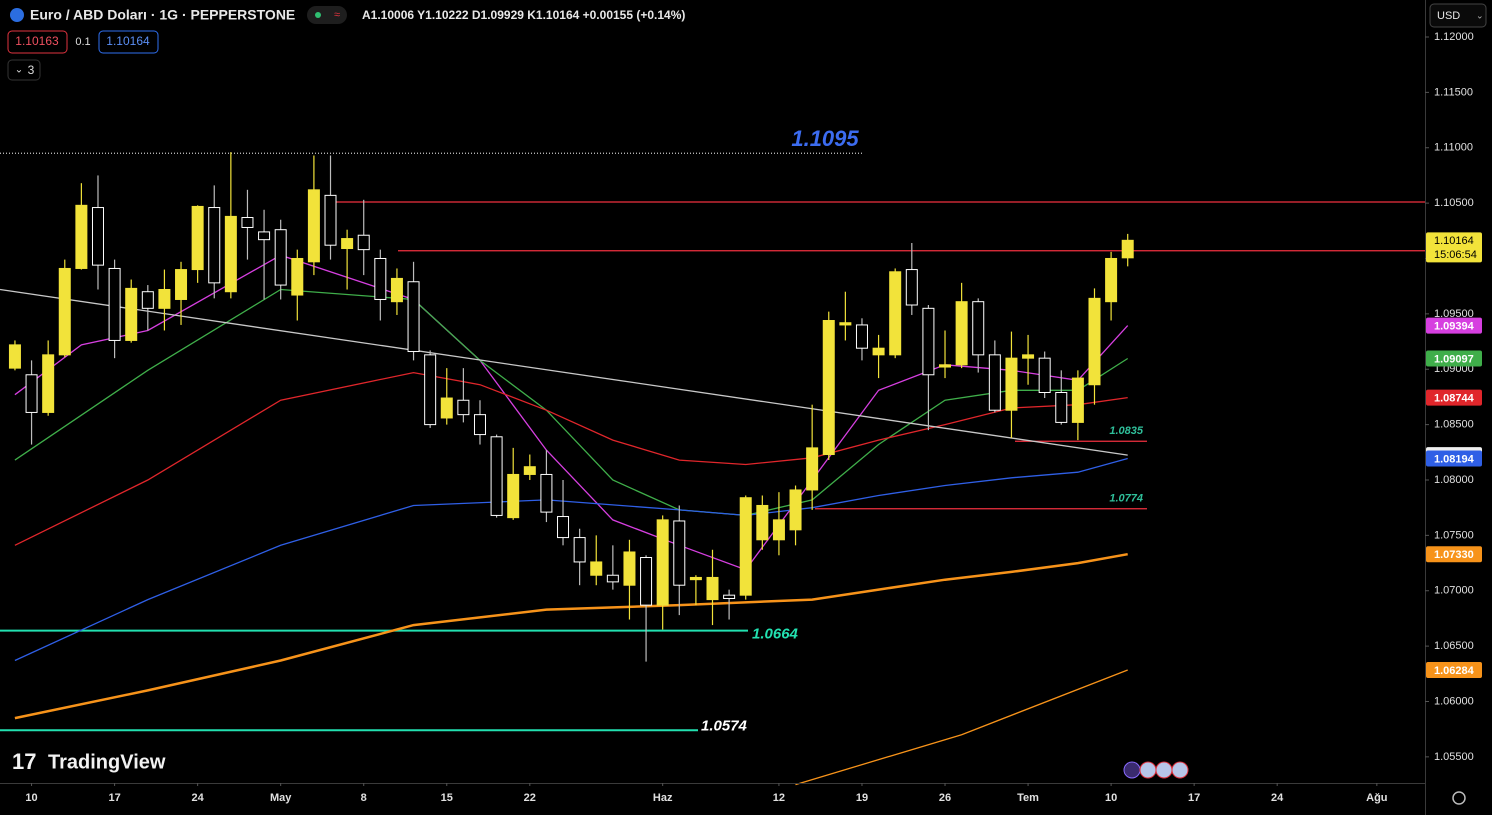  What do you see at coordinates (1454, 241) in the screenshot?
I see `current-price: 1.10164` at bounding box center [1454, 241].